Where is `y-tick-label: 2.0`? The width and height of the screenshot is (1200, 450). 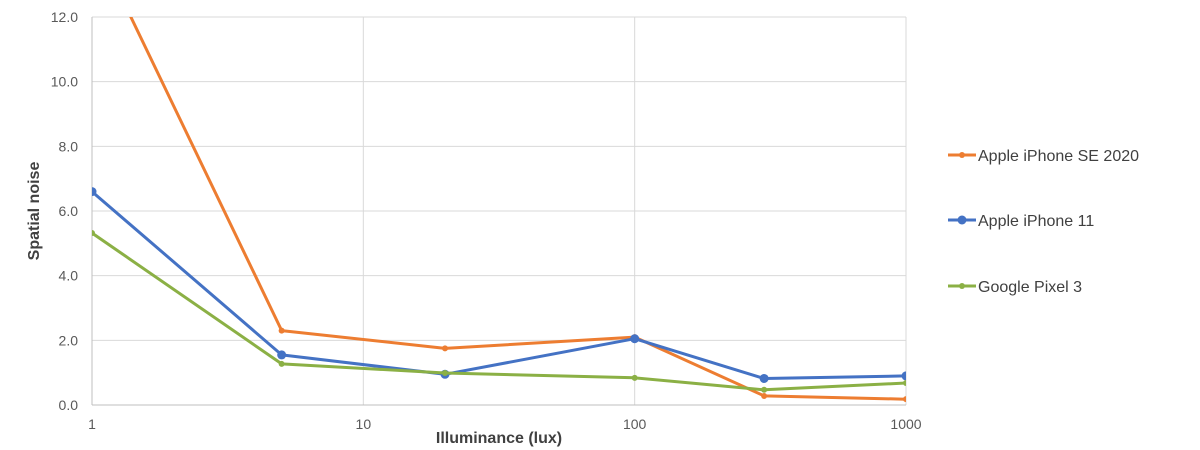 y-tick-label: 2.0 is located at coordinates (69, 340).